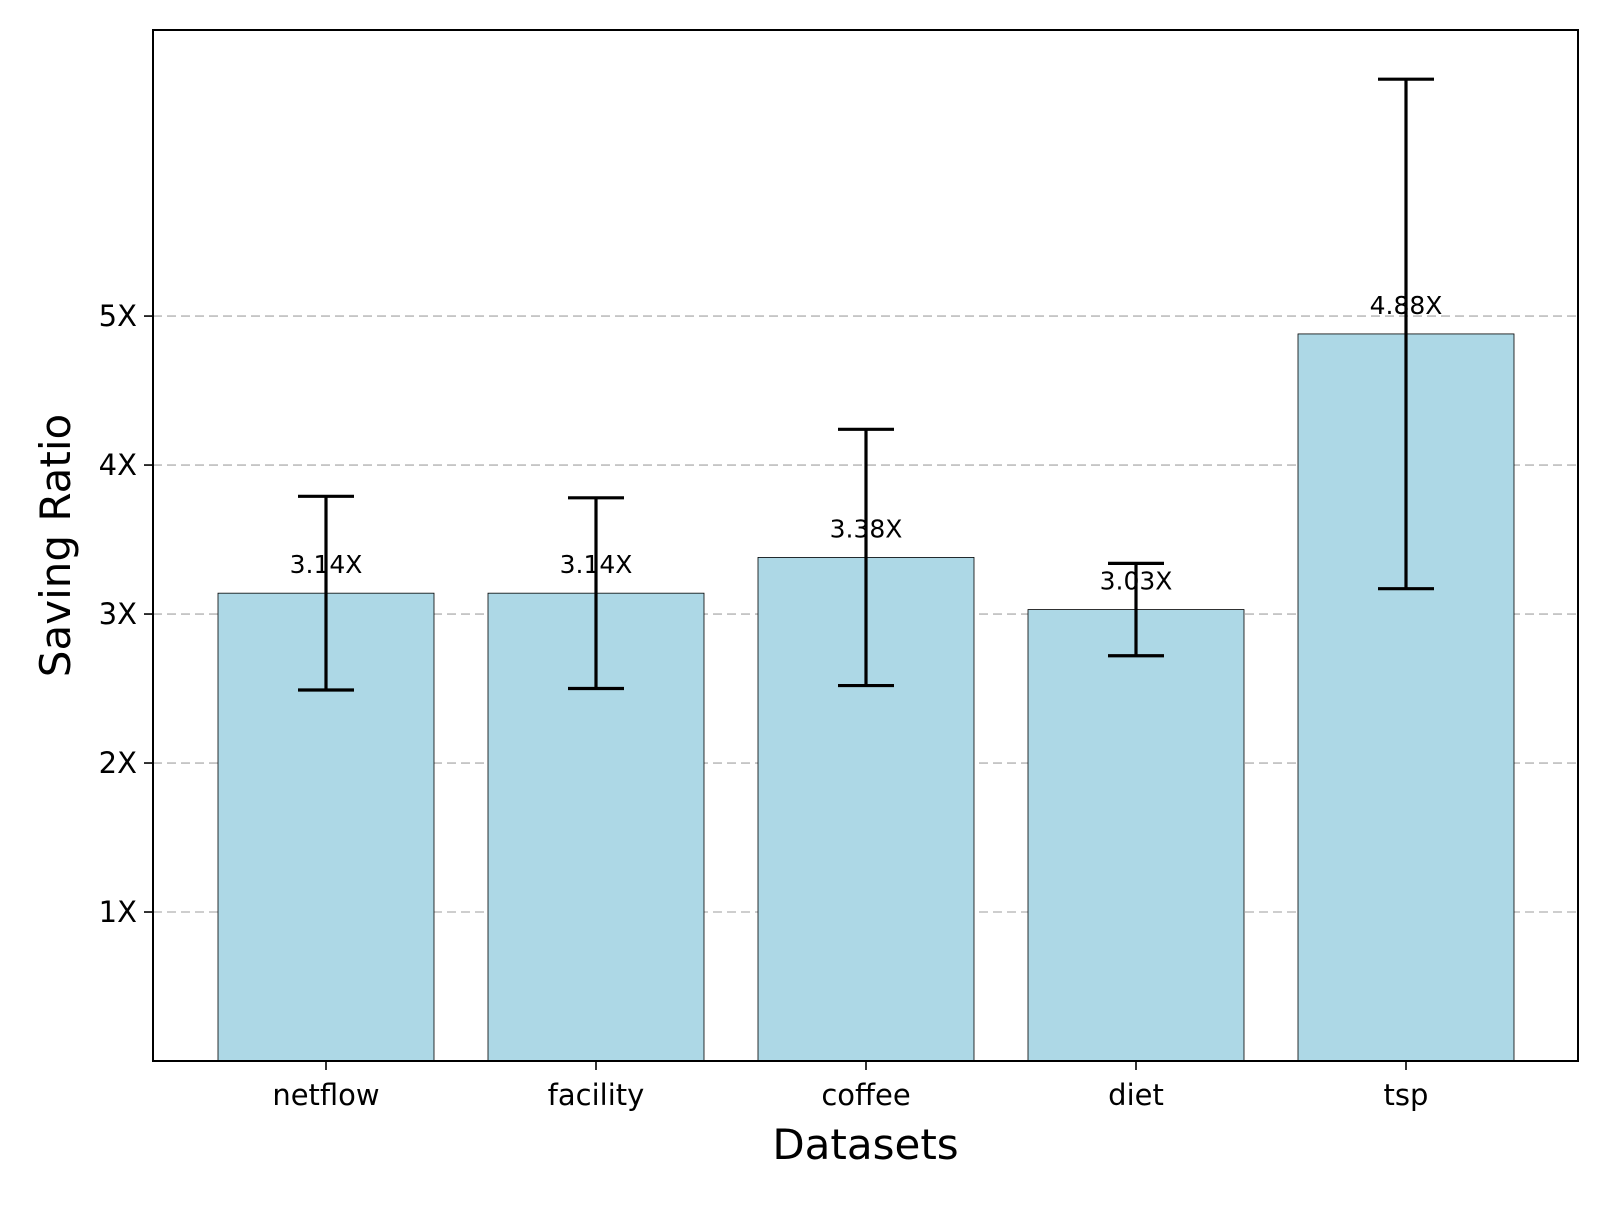 This screenshot has height=1205, width=1600. I want to click on bar-diet, so click(1136, 835).